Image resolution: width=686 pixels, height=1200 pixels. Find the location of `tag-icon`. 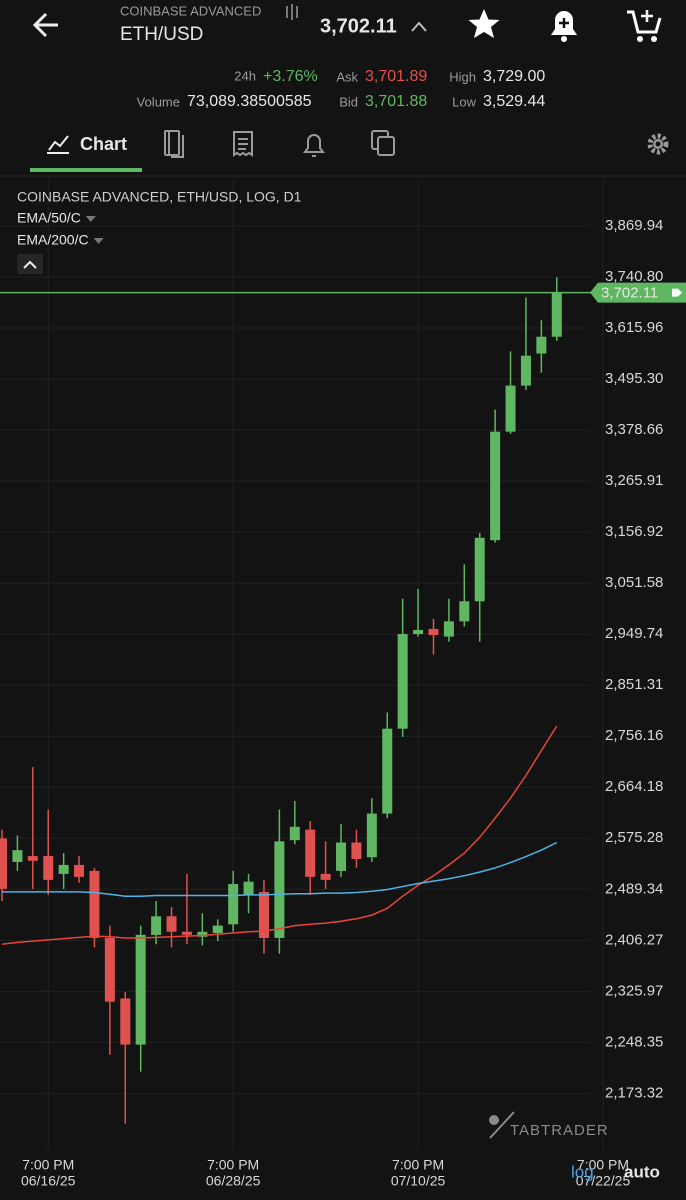

tag-icon is located at coordinates (677, 292).